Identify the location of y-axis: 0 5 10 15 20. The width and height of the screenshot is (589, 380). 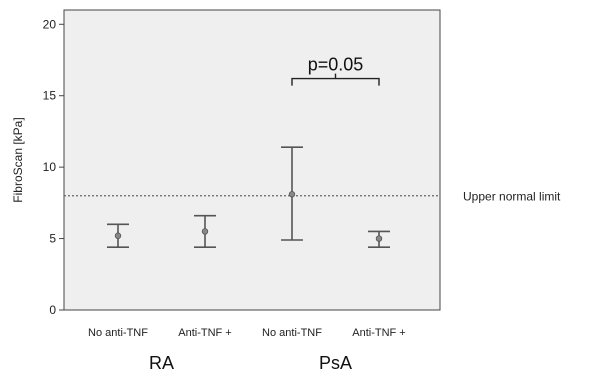
(53, 167).